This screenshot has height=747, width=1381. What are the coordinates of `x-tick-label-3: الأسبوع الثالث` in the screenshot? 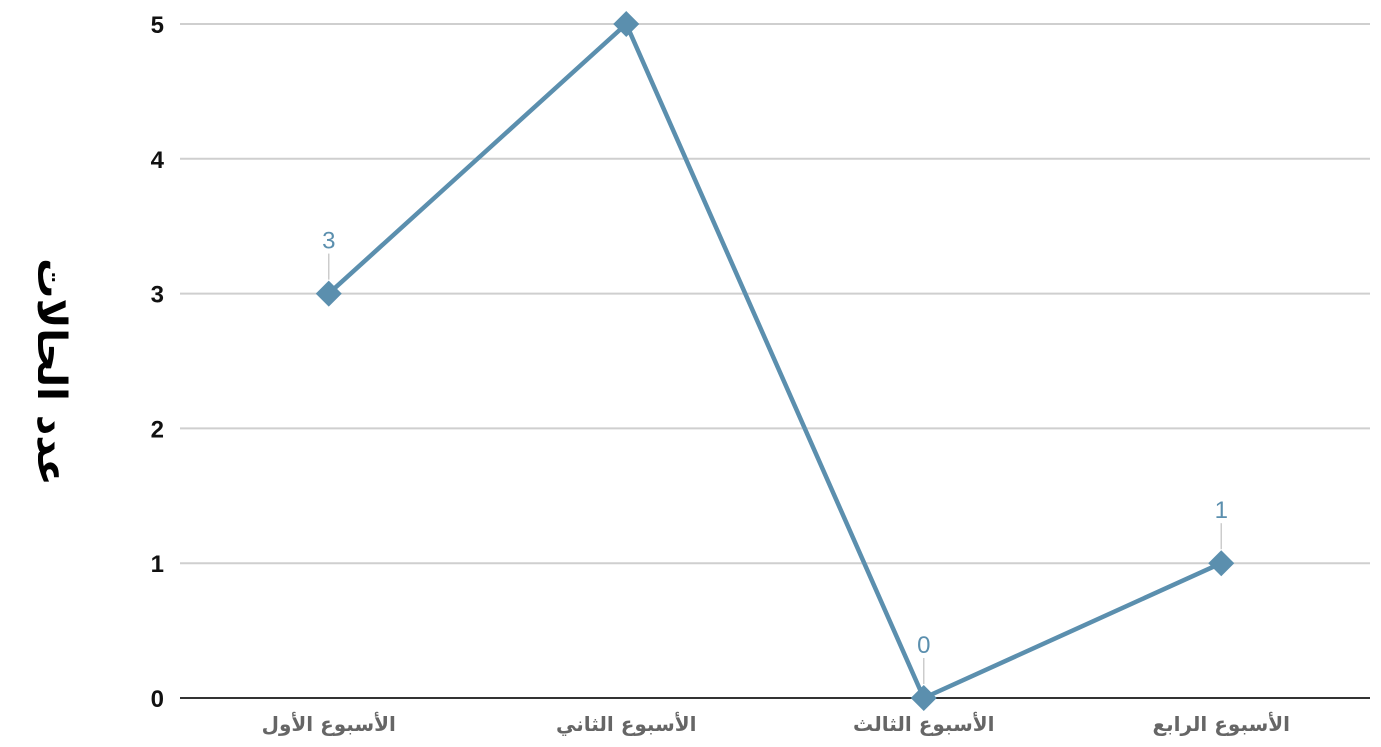 It's located at (923, 723).